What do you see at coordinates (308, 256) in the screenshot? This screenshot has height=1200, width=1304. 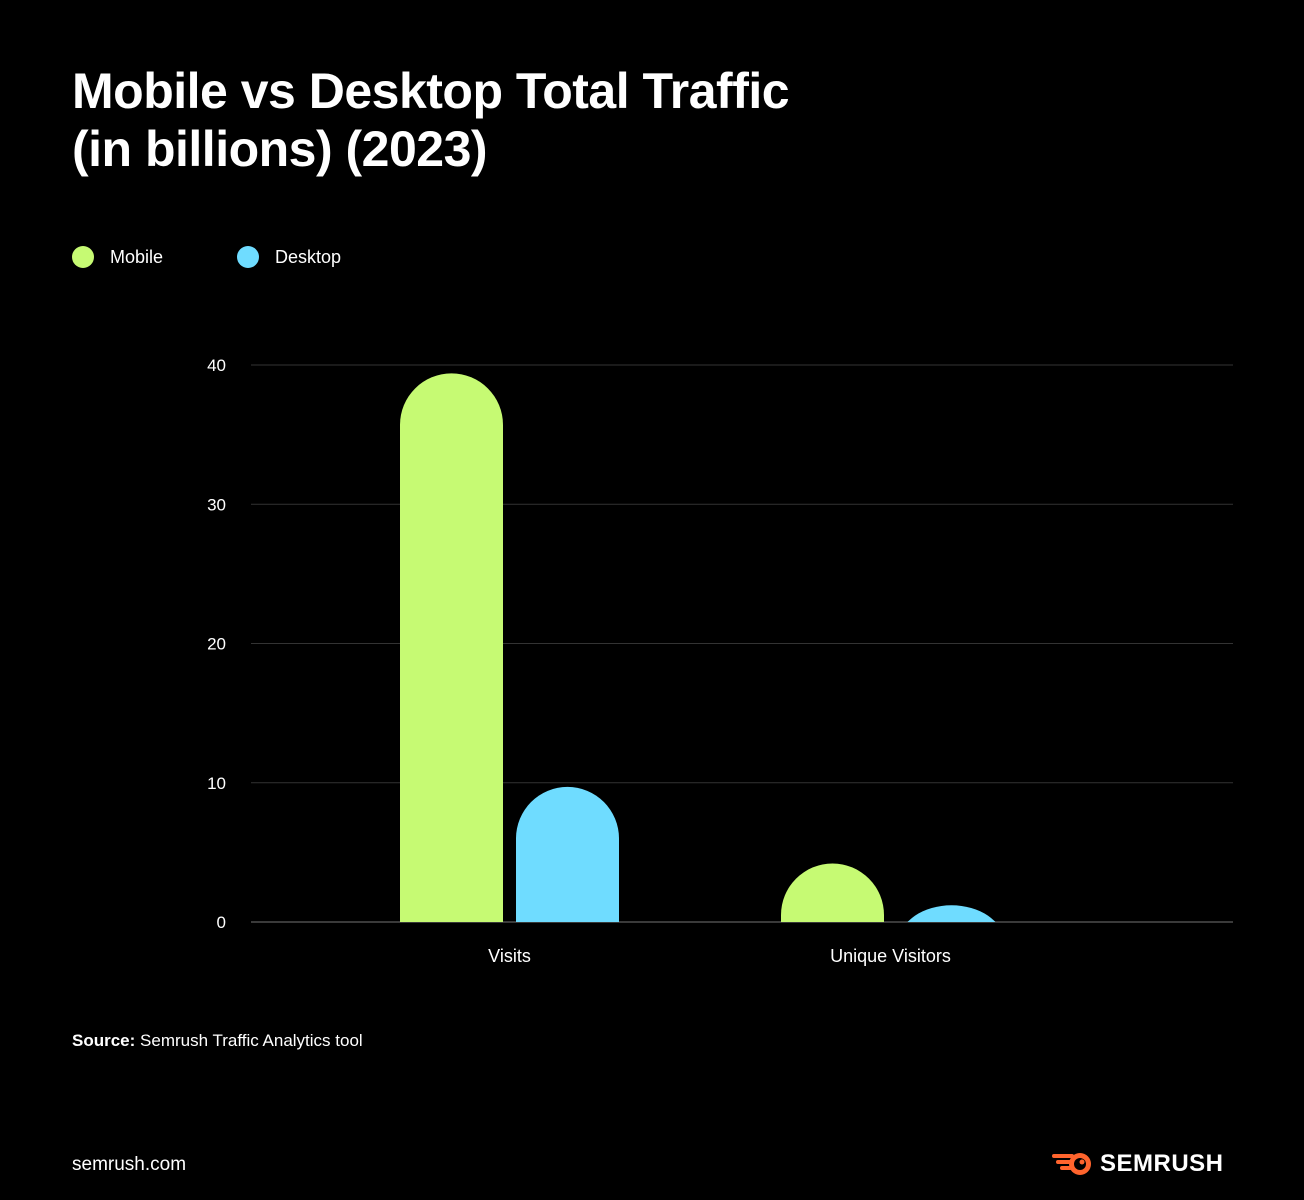 I see `legend-label: Desktop` at bounding box center [308, 256].